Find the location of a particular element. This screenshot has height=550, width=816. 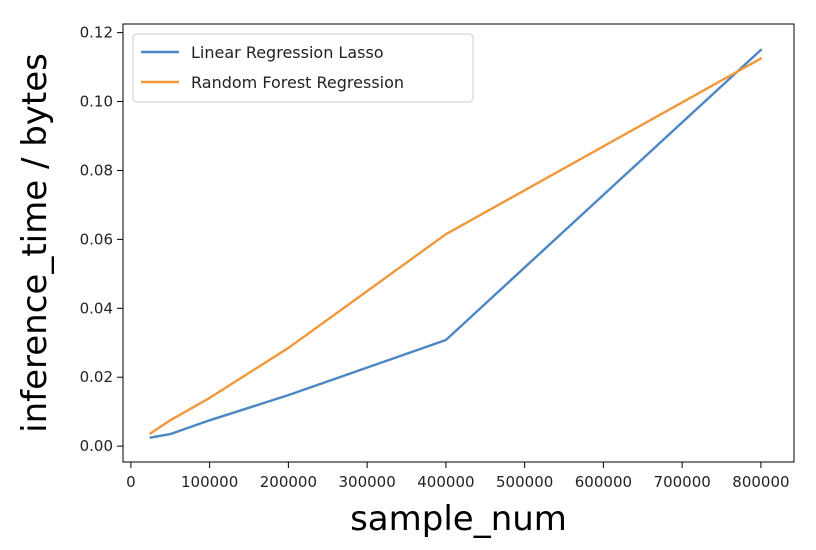

x-tick-label: 400000 is located at coordinates (445, 482).